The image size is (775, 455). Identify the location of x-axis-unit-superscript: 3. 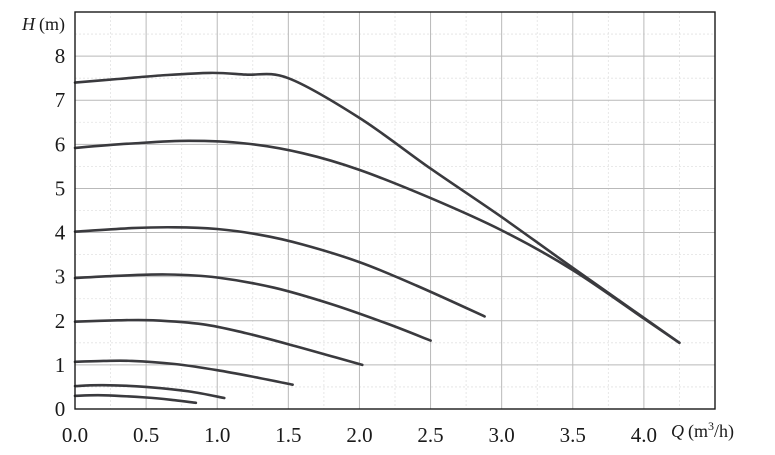
(711, 426).